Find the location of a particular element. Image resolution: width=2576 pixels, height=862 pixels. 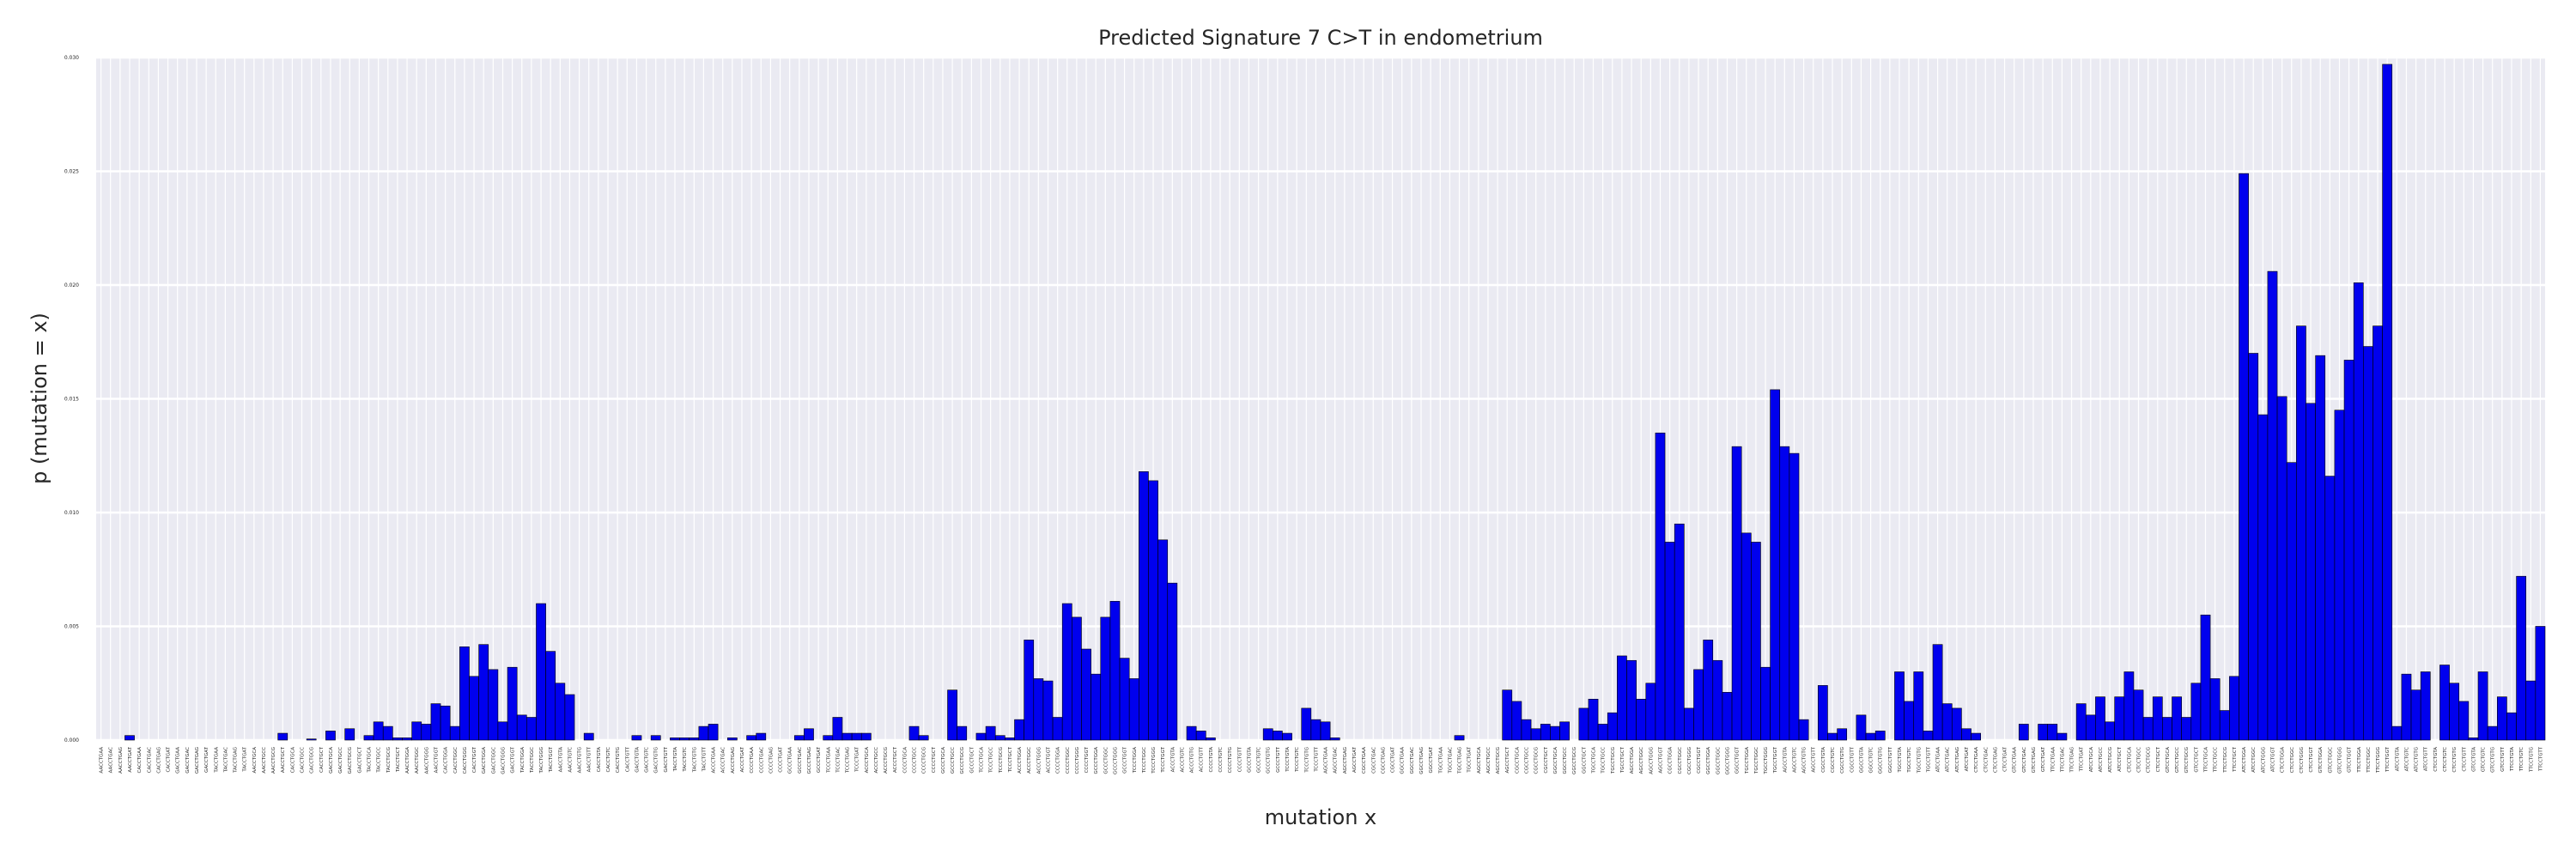

x-tick-label: TTCCTGTC is located at coordinates (2522, 759).